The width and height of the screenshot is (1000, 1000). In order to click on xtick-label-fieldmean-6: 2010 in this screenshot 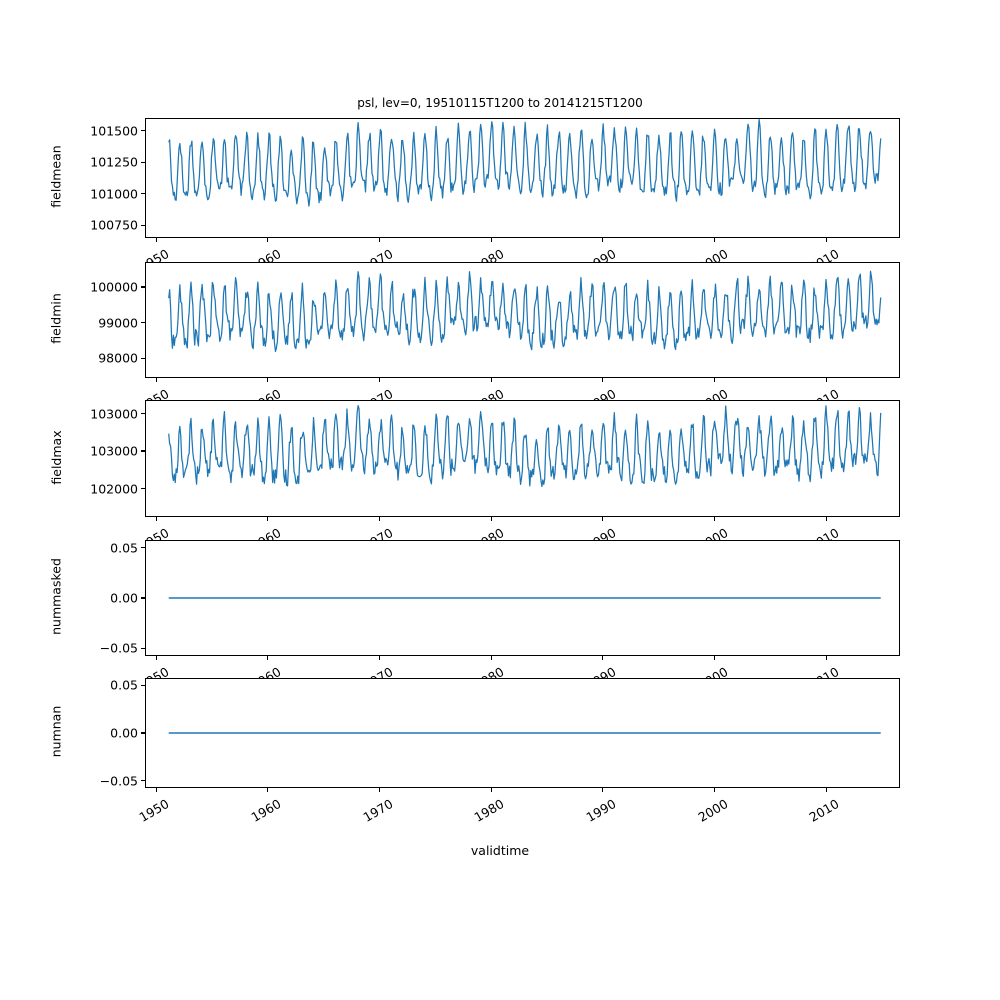, I will do `click(824, 254)`.